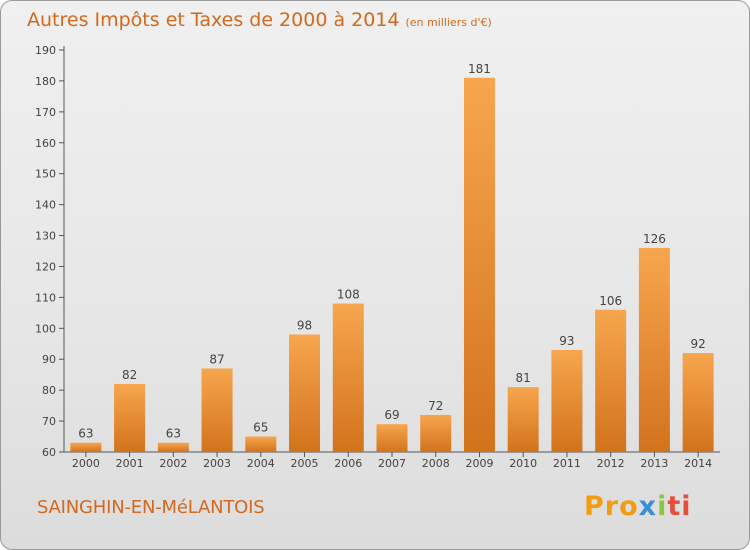 The image size is (750, 550). Describe the element at coordinates (86, 447) in the screenshot. I see `bar-2000` at that location.